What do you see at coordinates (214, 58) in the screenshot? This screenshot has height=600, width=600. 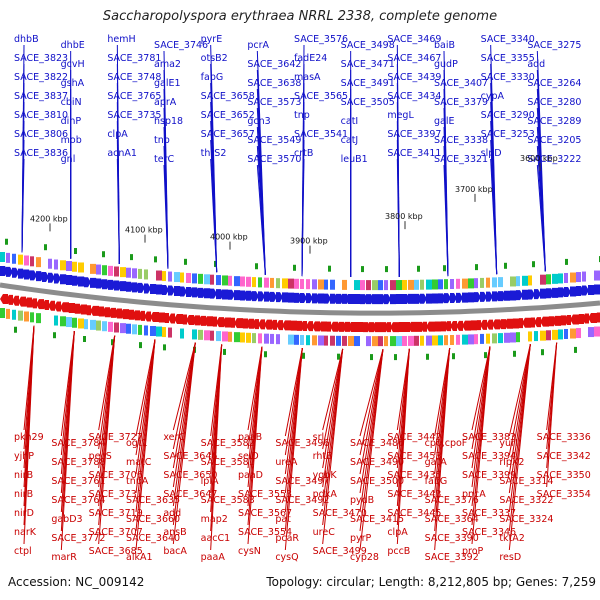 I see `gene-label: otsB2` at bounding box center [214, 58].